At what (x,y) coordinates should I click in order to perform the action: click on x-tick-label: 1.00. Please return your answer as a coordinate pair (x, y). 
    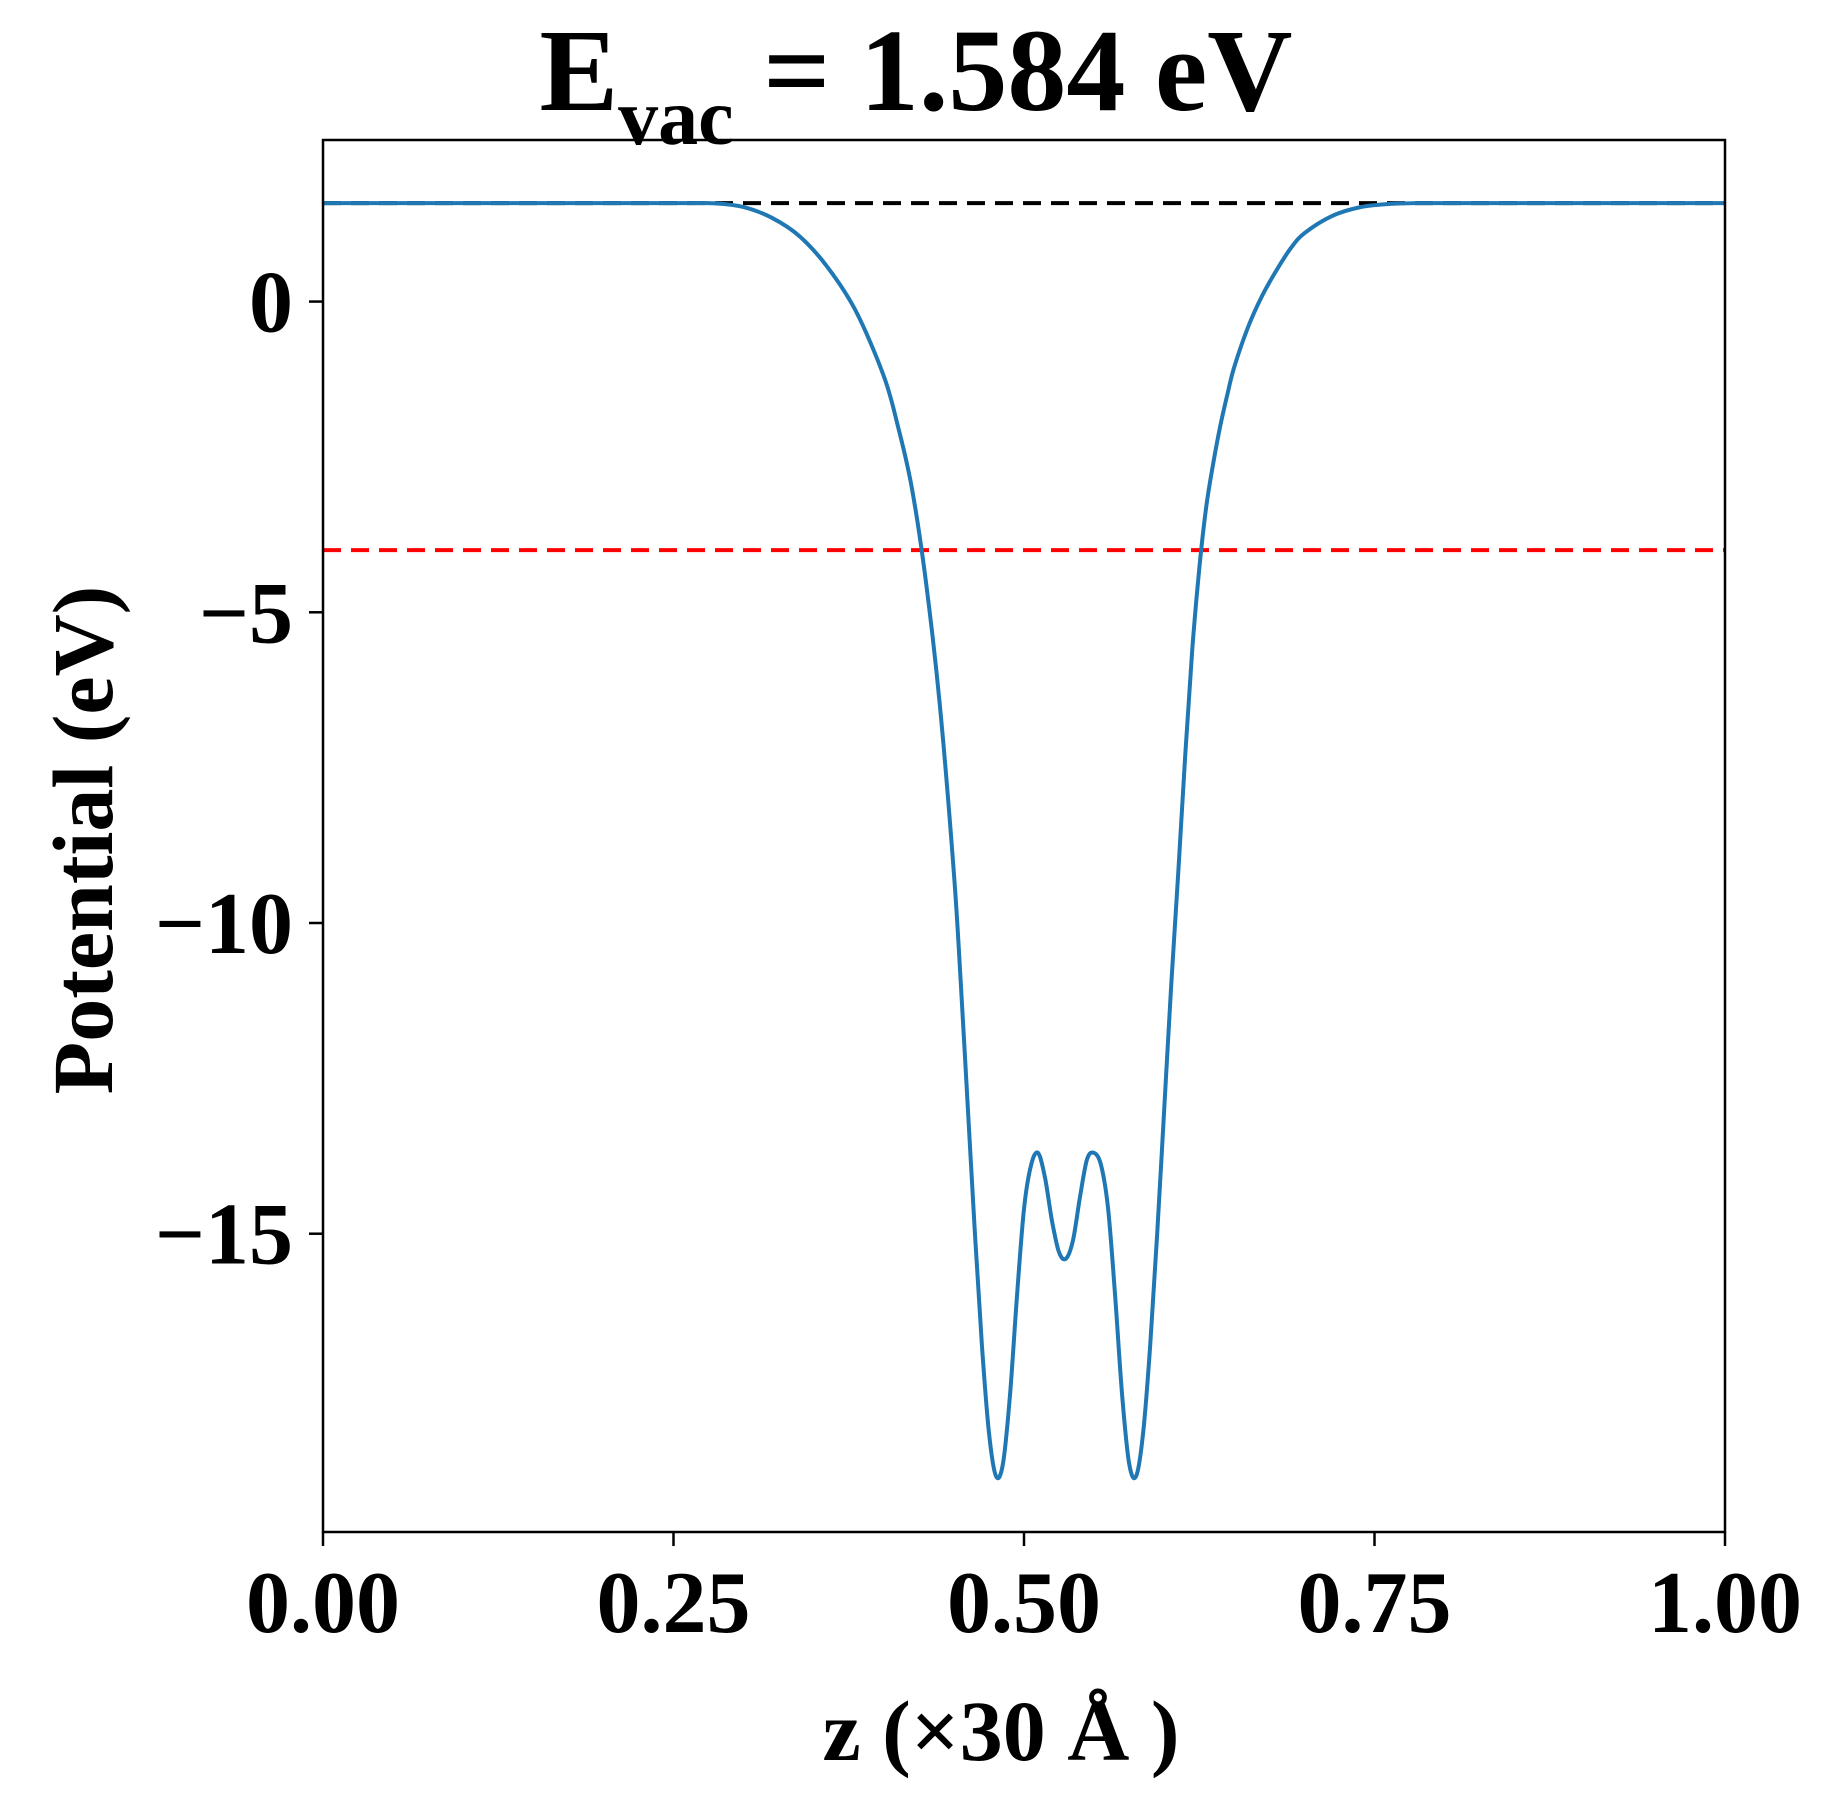
    Looking at the image, I should click on (1725, 1603).